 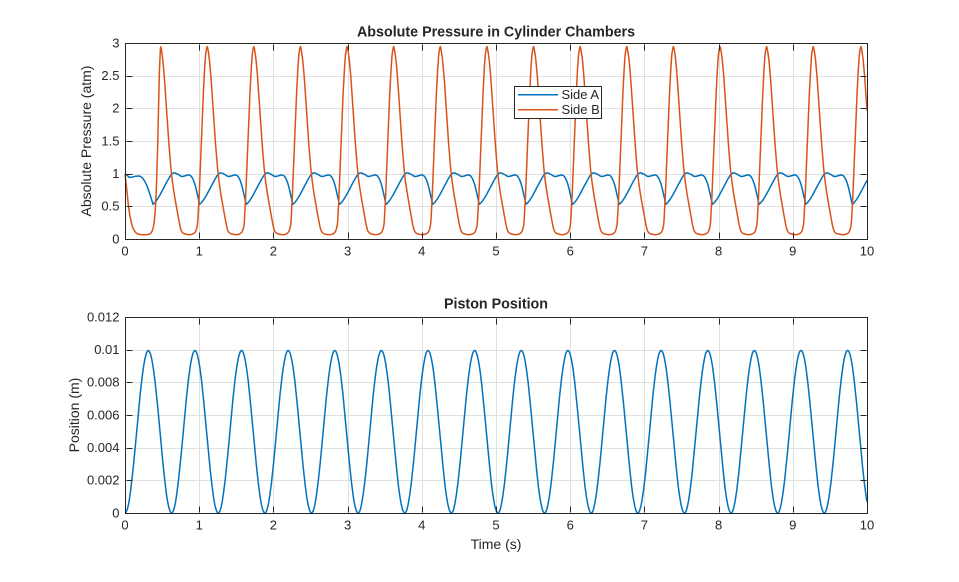 I want to click on svg-text: 1.5, so click(x=110, y=140).